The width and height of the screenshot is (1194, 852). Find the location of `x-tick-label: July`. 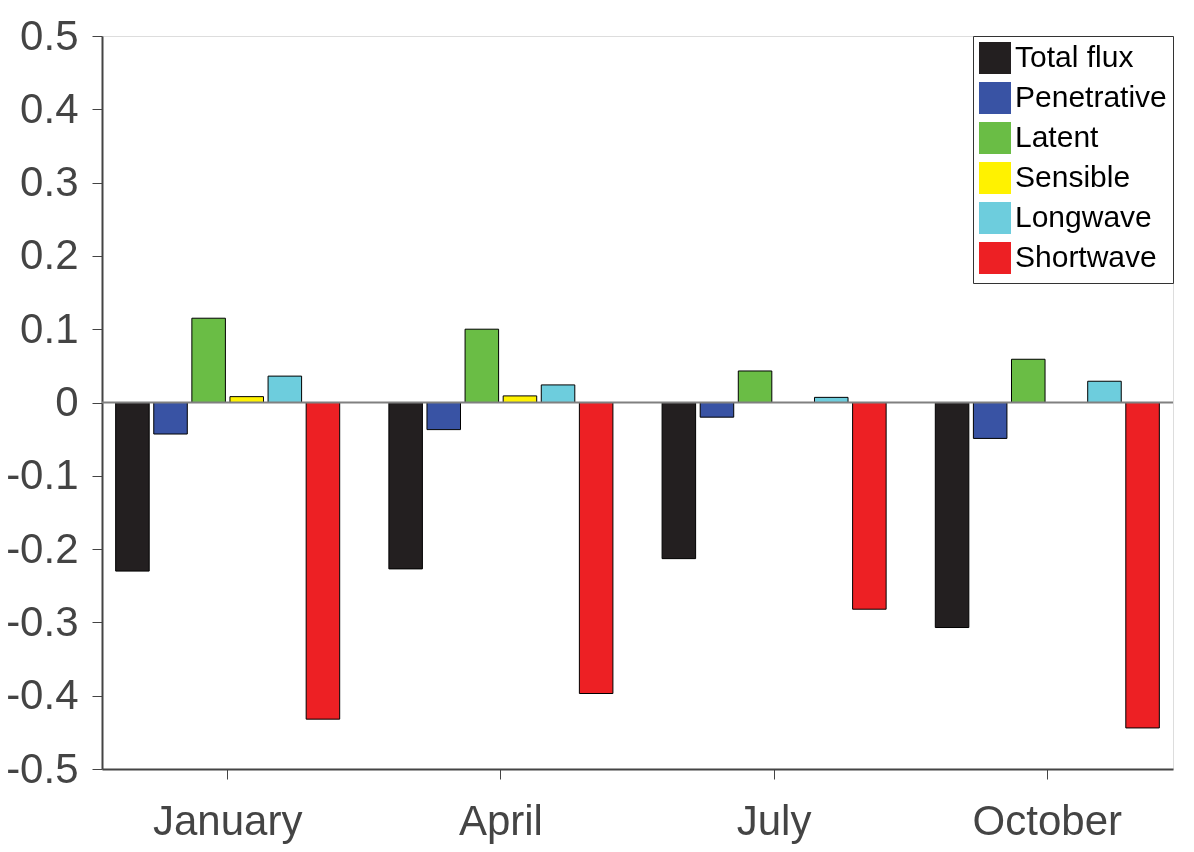

x-tick-label: July is located at coordinates (774, 820).